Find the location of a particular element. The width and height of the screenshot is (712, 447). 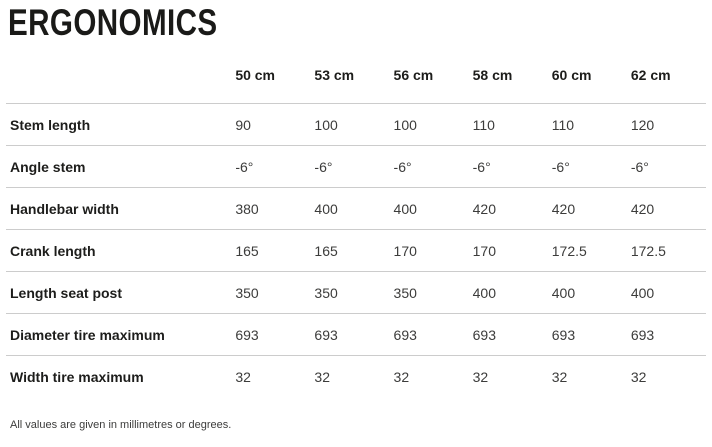

header-cell-size: 62 cm is located at coordinates (666, 72).